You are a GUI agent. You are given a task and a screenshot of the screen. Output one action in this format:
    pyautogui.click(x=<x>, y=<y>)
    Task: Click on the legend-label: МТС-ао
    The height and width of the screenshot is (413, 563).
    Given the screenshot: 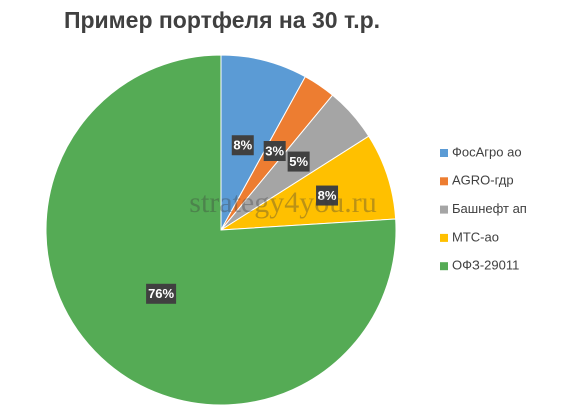 What is the action you would take?
    pyautogui.click(x=475, y=236)
    